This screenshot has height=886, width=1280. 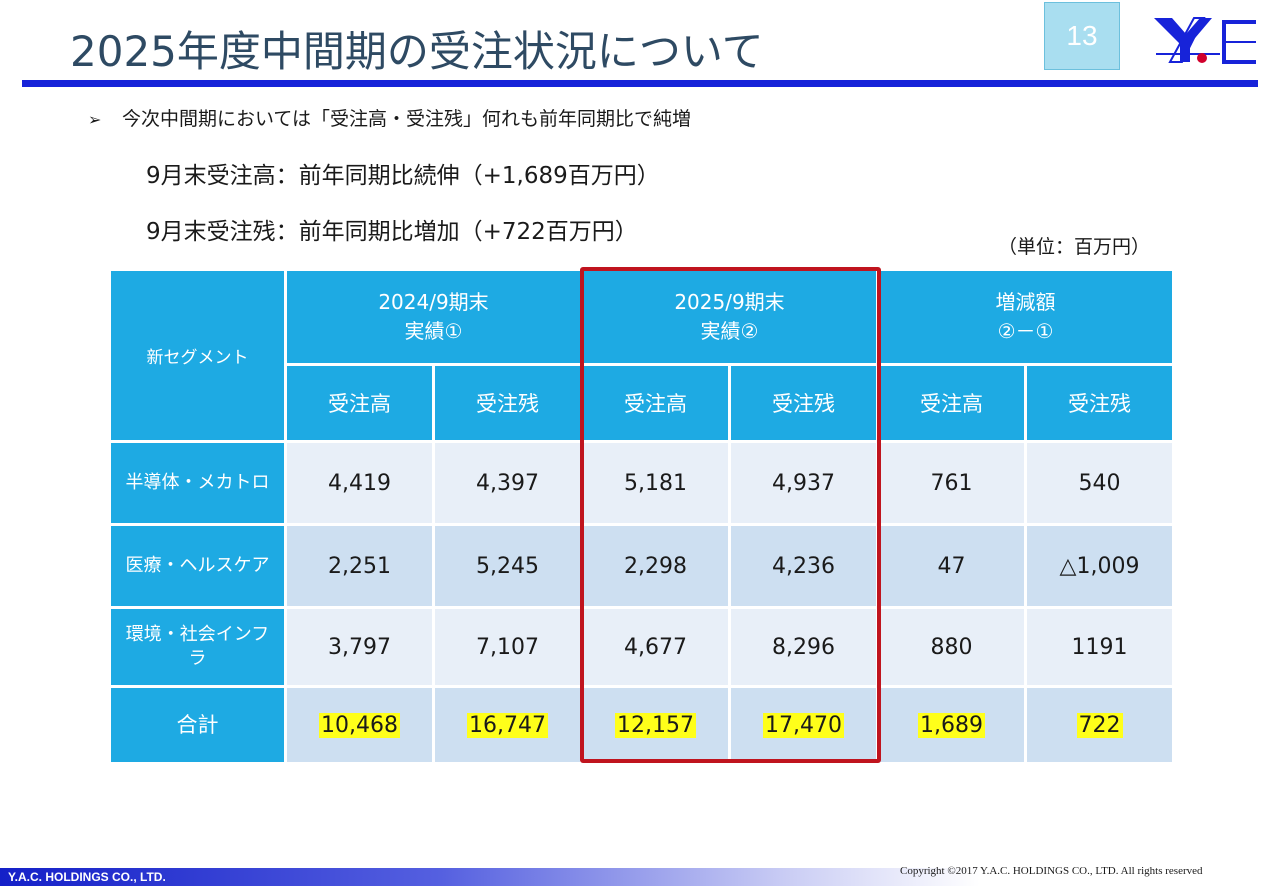 What do you see at coordinates (729, 302) in the screenshot?
I see `group-header-line: 2025/9期末` at bounding box center [729, 302].